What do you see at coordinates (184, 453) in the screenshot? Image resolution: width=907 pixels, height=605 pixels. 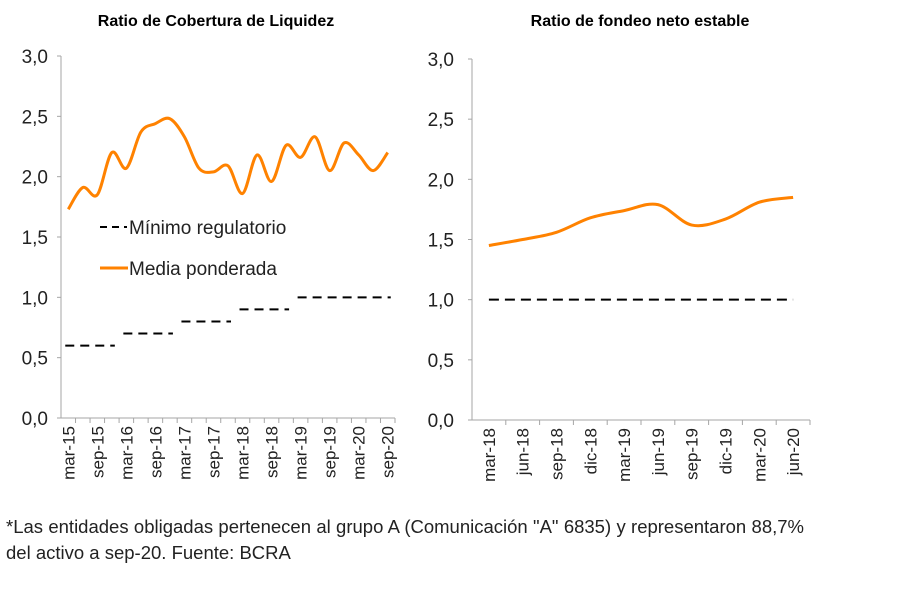 I see `x-tick-label: mar-17` at bounding box center [184, 453].